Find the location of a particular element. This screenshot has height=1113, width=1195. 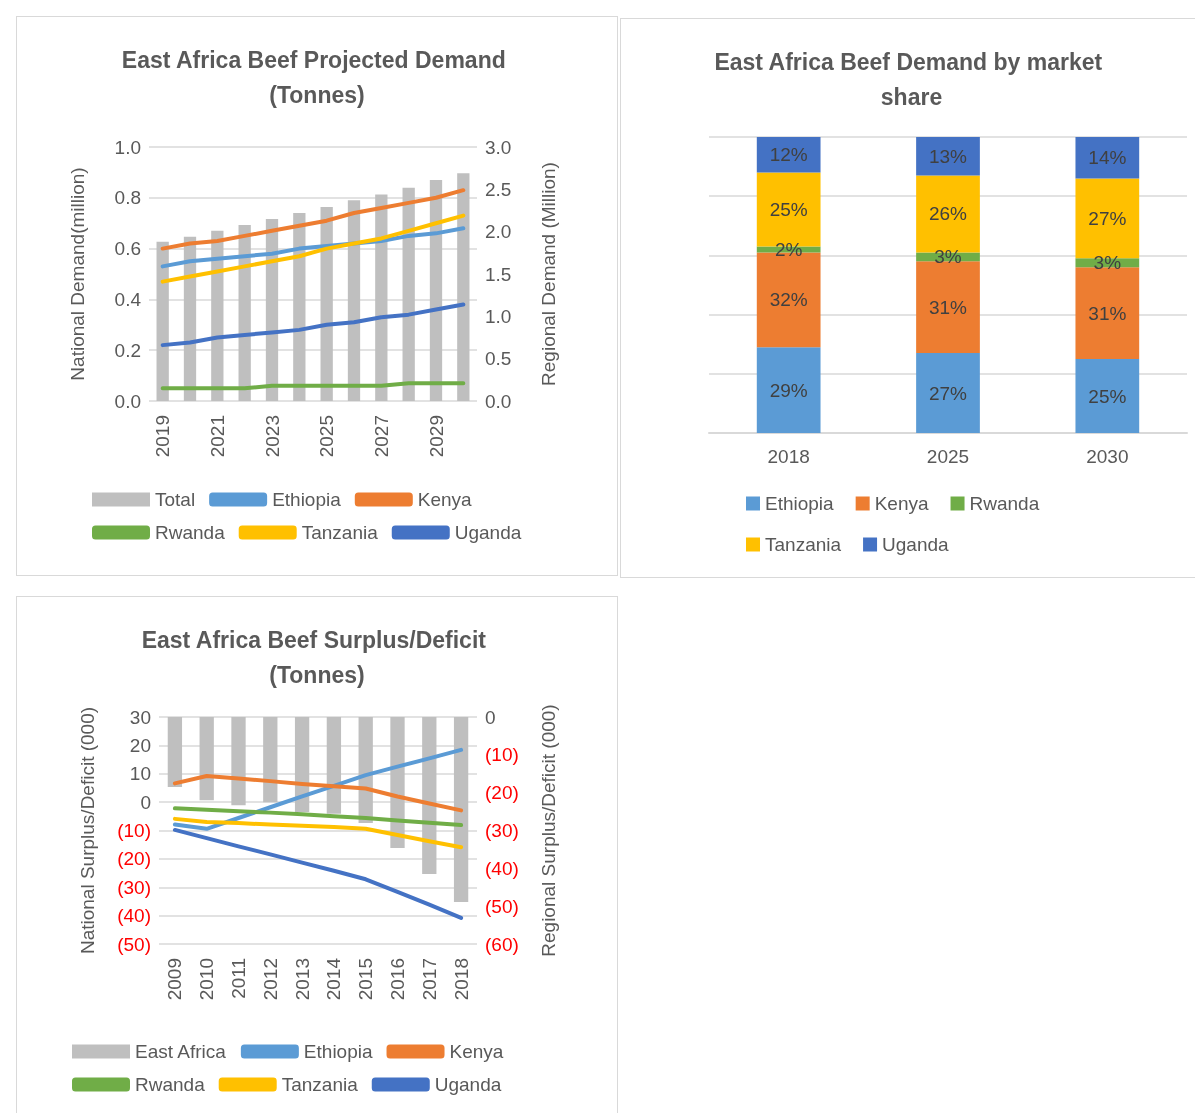

y2-tick-label: 1.0 is located at coordinates (498, 316).